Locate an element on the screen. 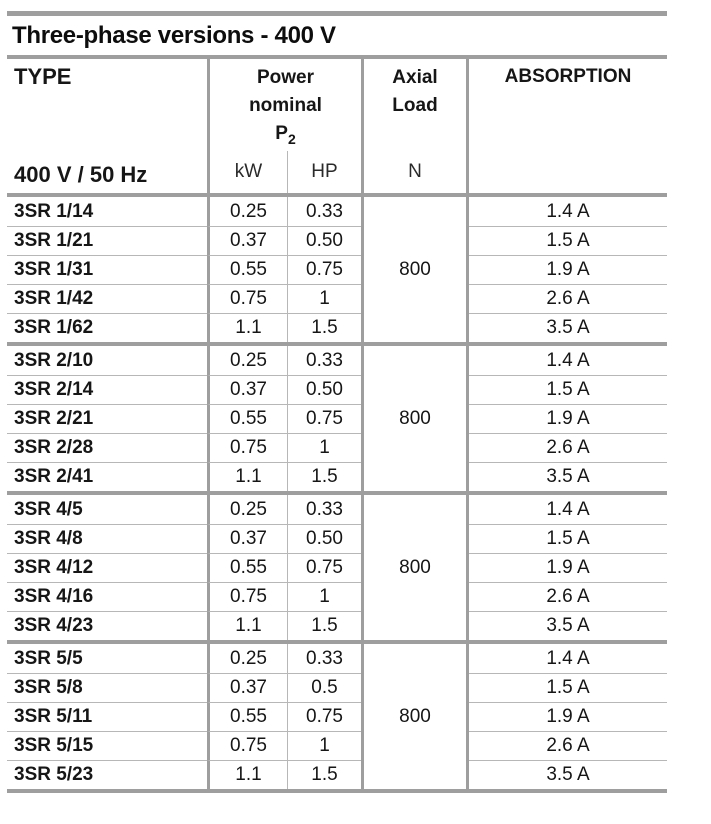  power-label-line1: Power is located at coordinates (285, 77).